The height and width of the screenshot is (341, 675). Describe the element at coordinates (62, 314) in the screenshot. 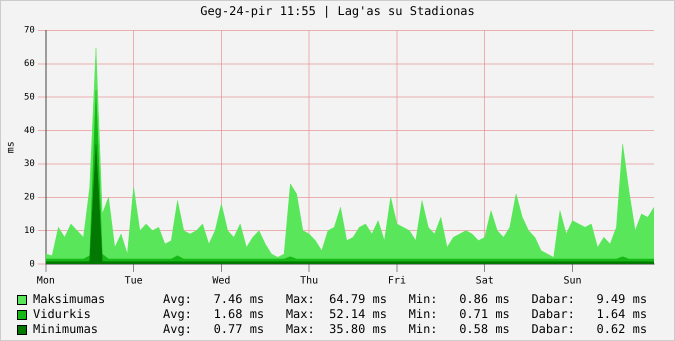

I see `legend-label: Vidurkis` at that location.